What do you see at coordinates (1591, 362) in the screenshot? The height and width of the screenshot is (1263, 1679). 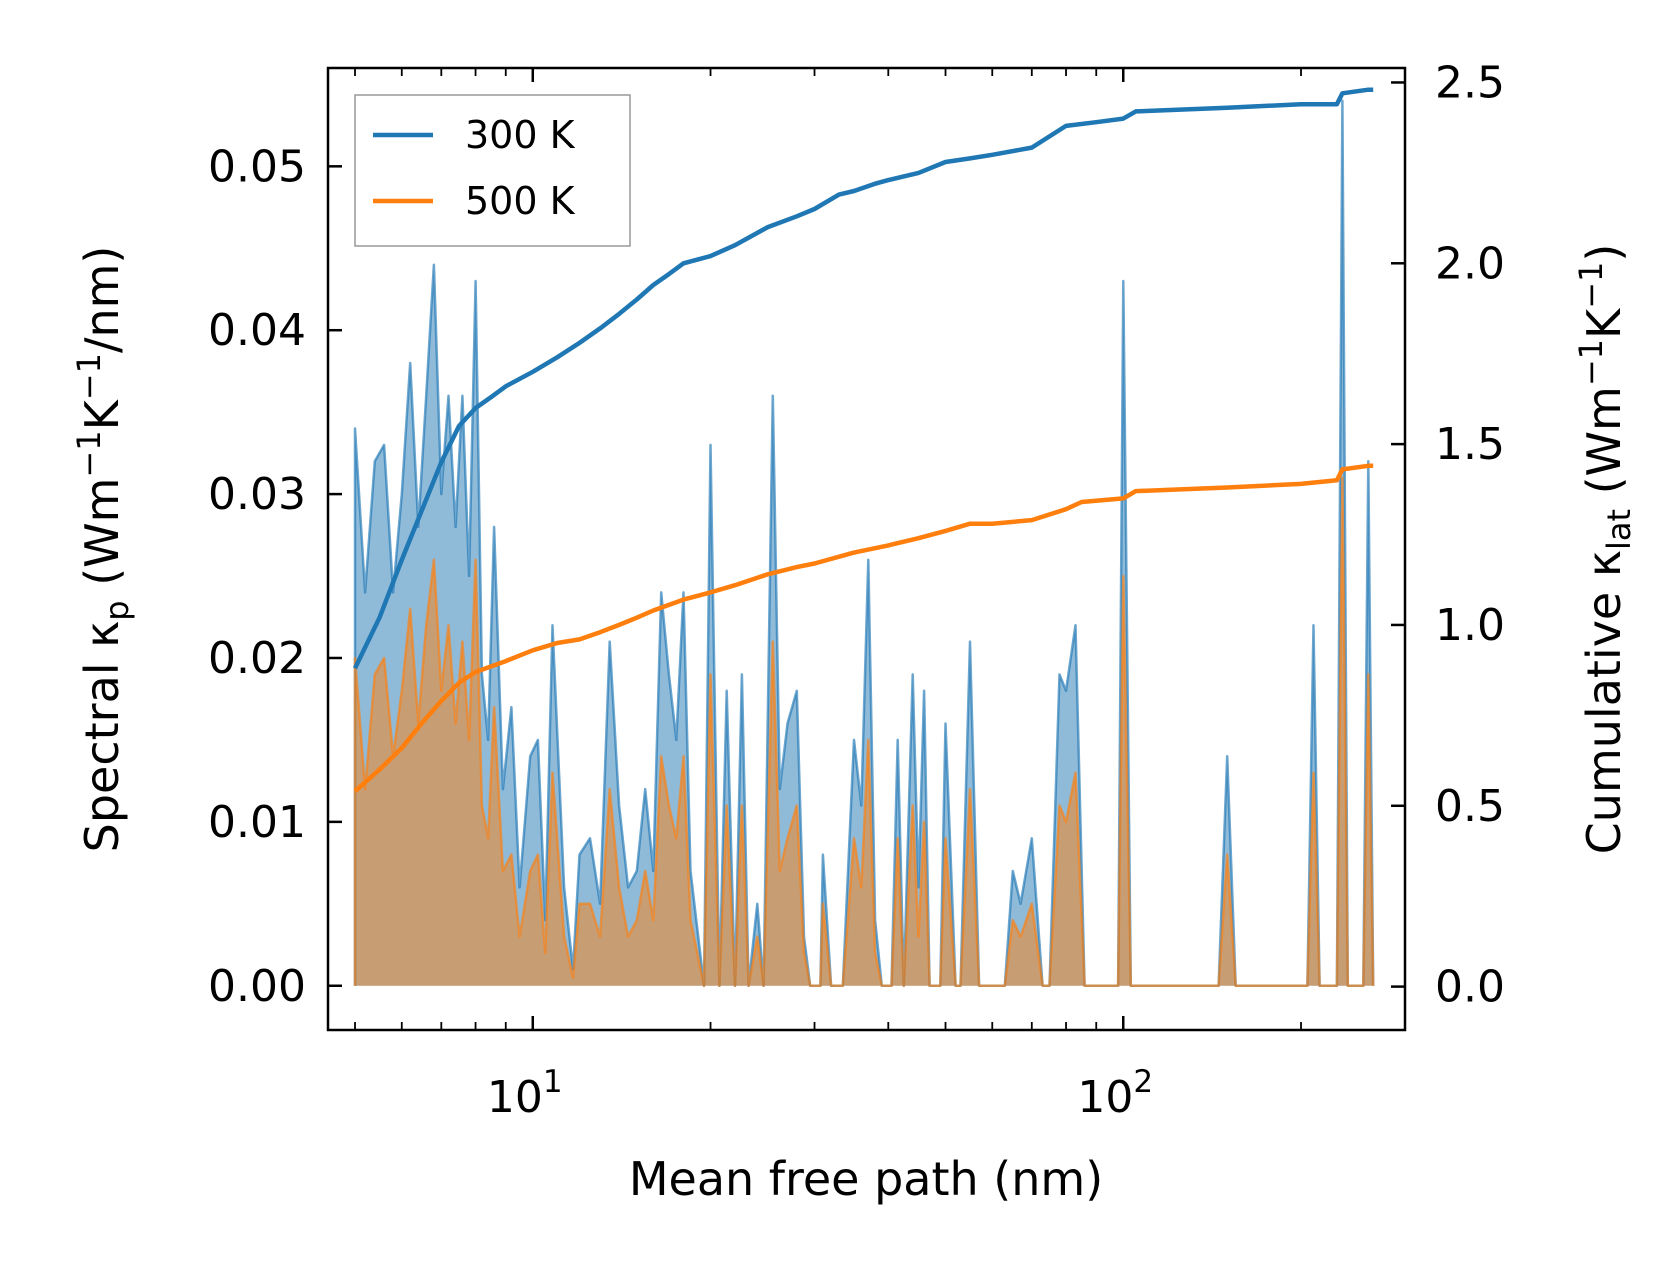 I see `y-right-sup1: −1` at bounding box center [1591, 362].